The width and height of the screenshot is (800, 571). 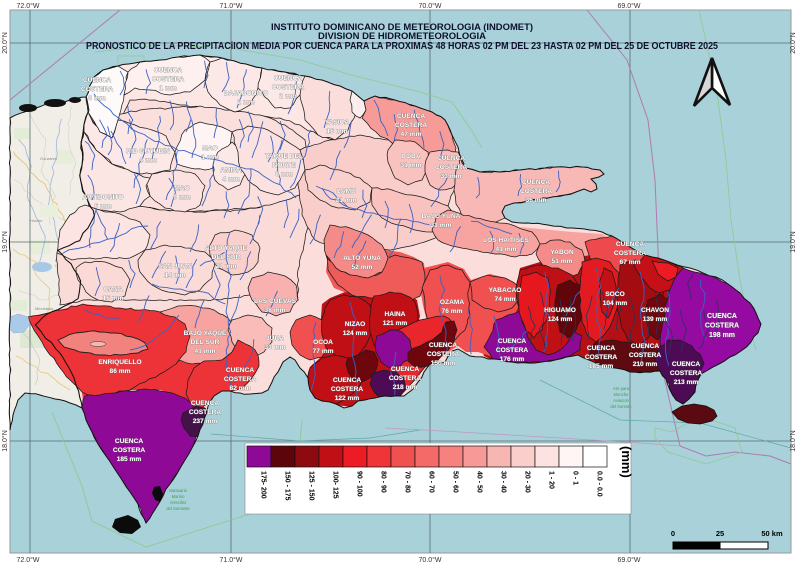 What do you see at coordinates (205, 333) in the screenshot?
I see `svg-text: BAJO YAQUE` at bounding box center [205, 333].